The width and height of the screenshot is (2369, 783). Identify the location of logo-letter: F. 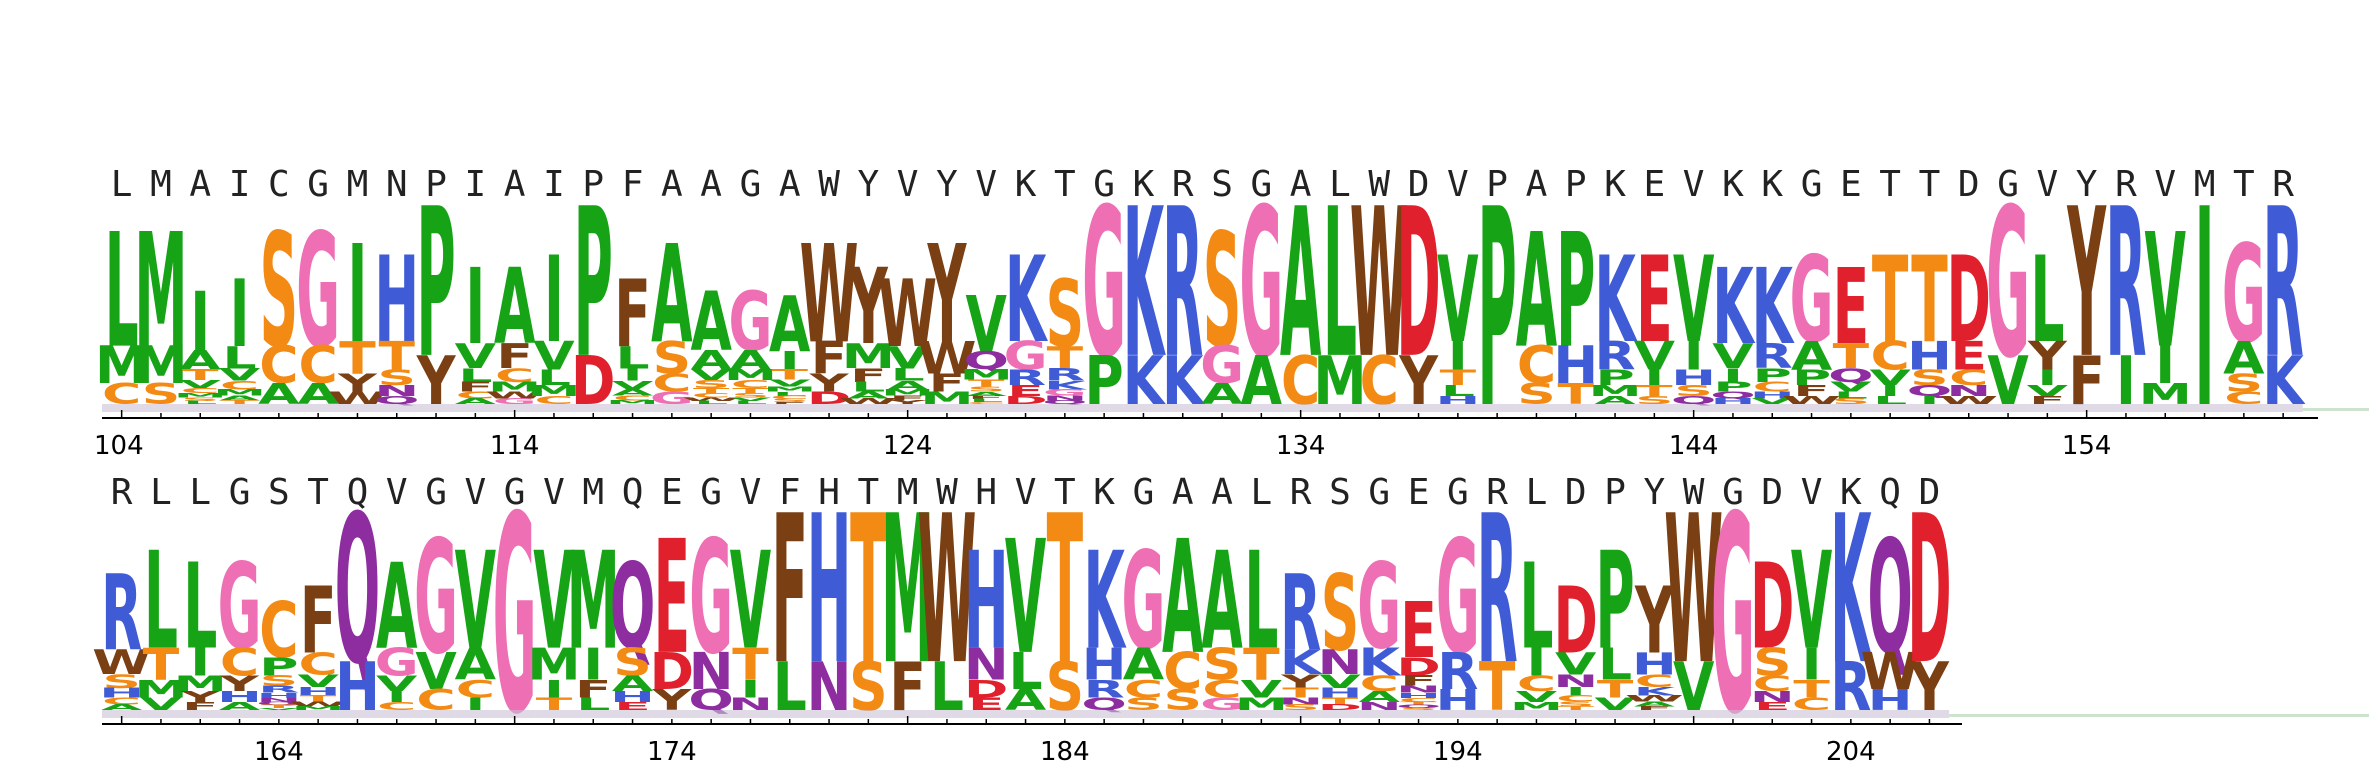
(593, 689).